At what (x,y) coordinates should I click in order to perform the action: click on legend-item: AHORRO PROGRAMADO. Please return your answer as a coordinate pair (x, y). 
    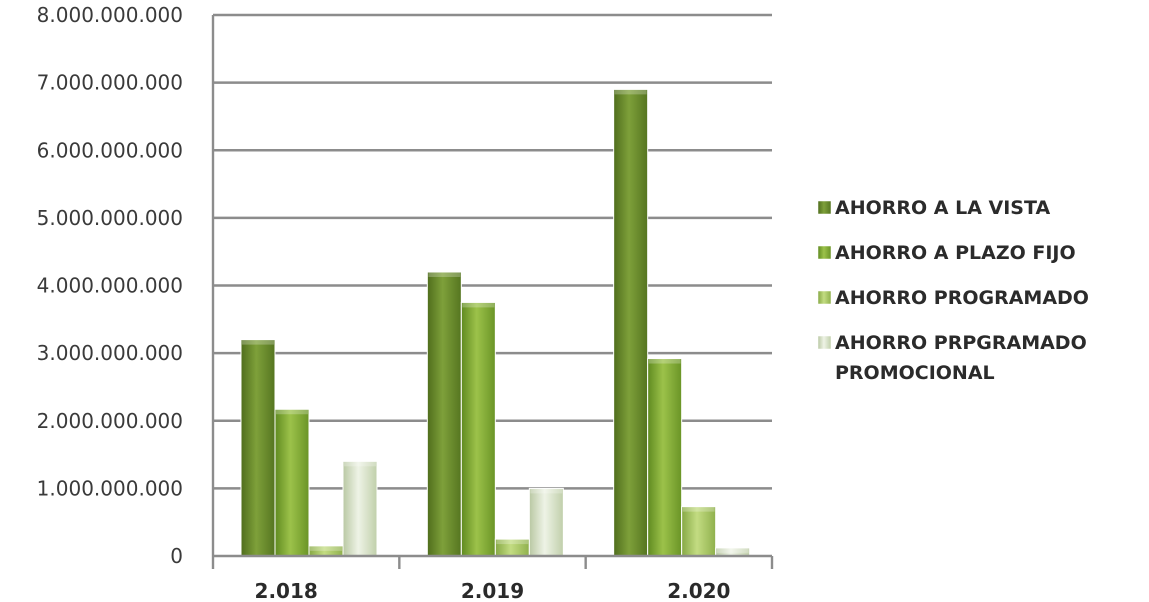
    Looking at the image, I should click on (953, 298).